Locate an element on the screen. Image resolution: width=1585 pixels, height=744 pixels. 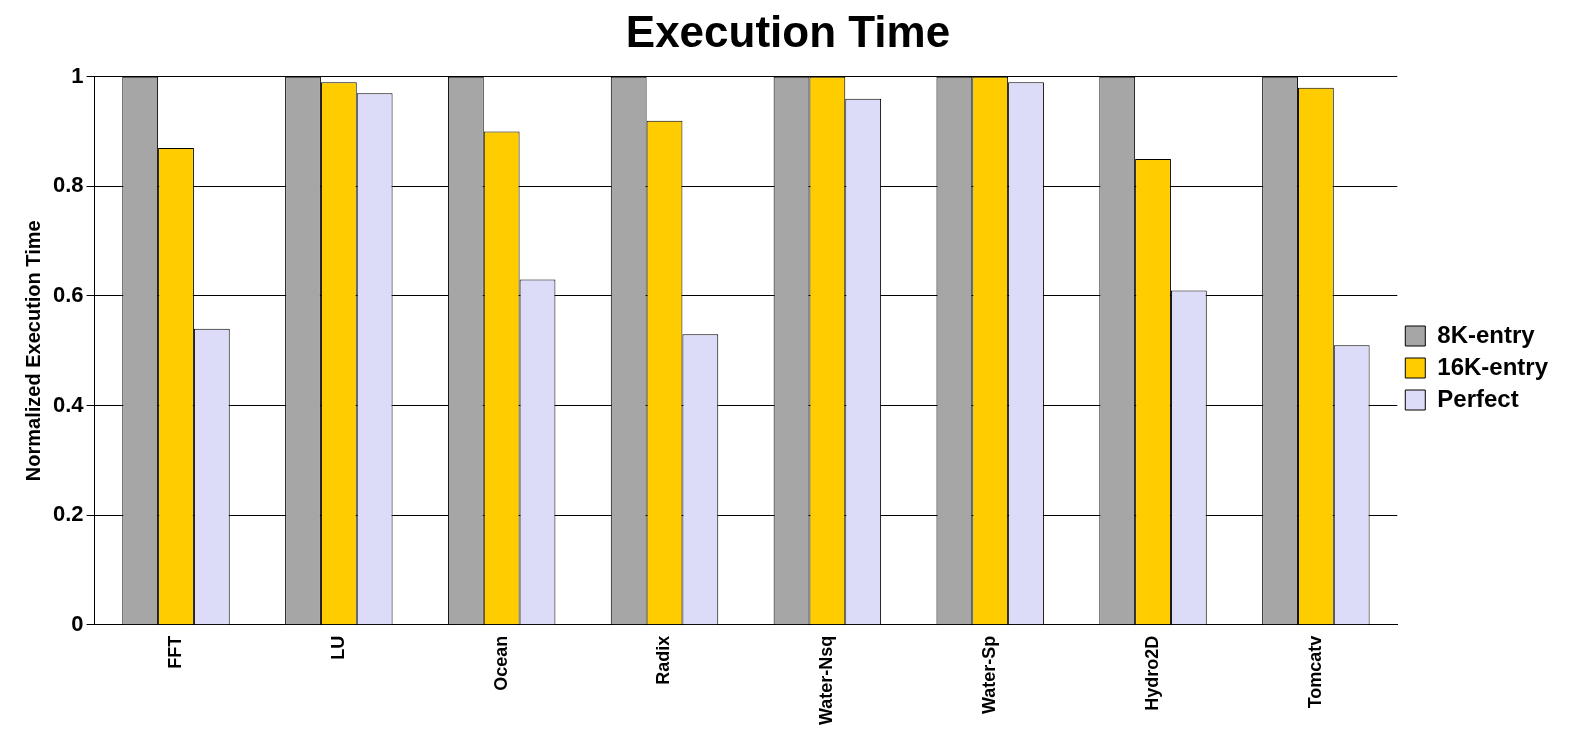
x-tick-label: FFT is located at coordinates (174, 652).